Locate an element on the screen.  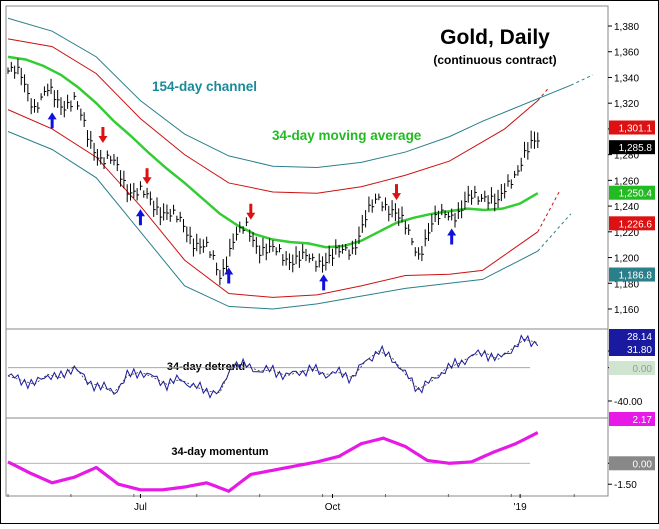
y-tick-label: 1,320 is located at coordinates (626, 104).